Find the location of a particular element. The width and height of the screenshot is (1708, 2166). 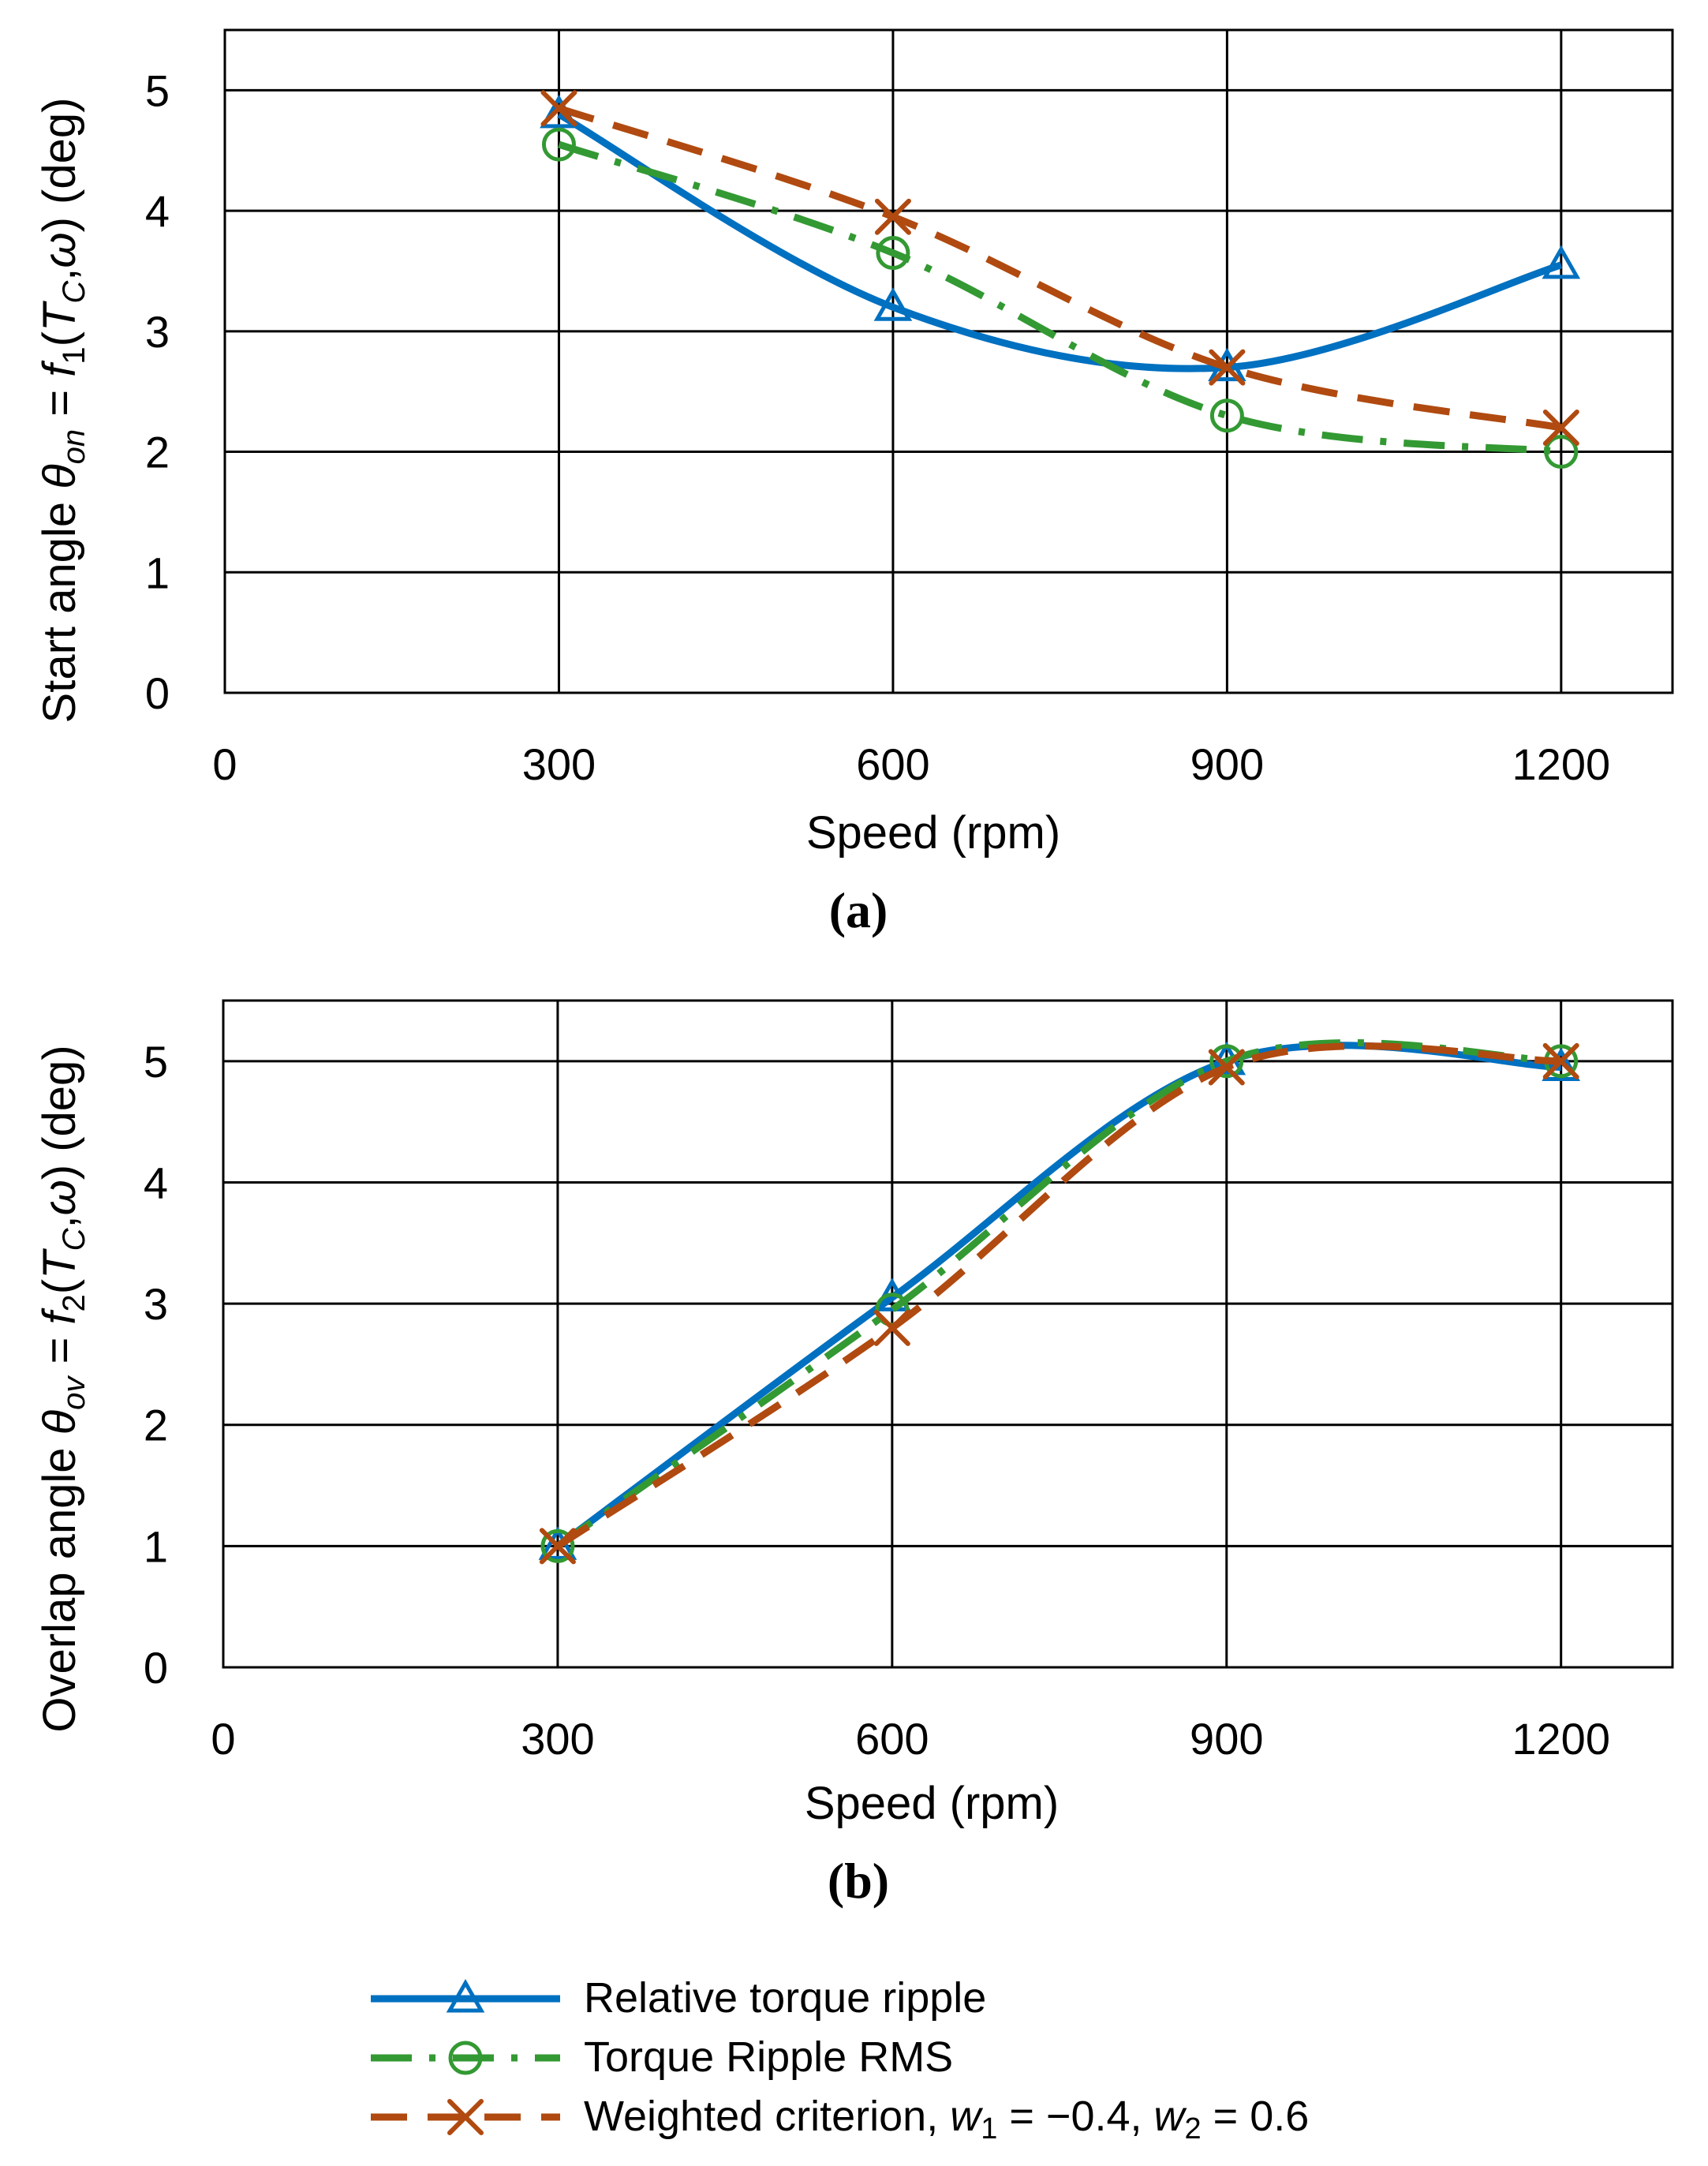

legend-weighted-prefix: Weighted criterion, is located at coordinates (767, 2116).